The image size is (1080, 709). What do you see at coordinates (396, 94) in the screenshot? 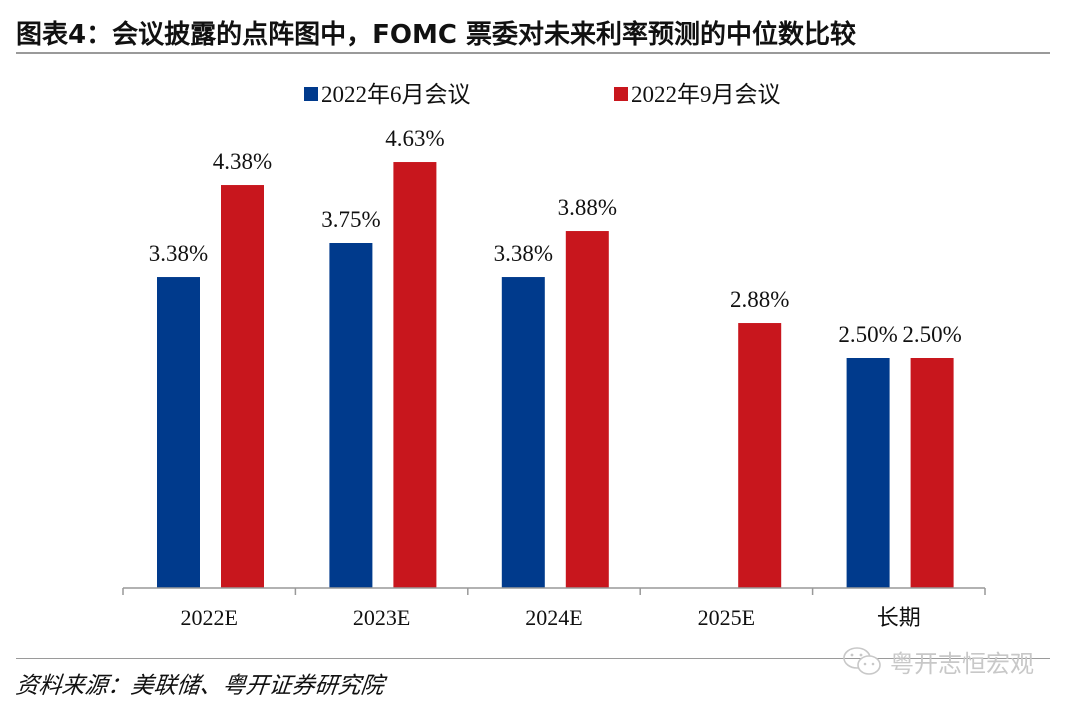
I see `legend-label-june: 2022年6月会议` at bounding box center [396, 94].